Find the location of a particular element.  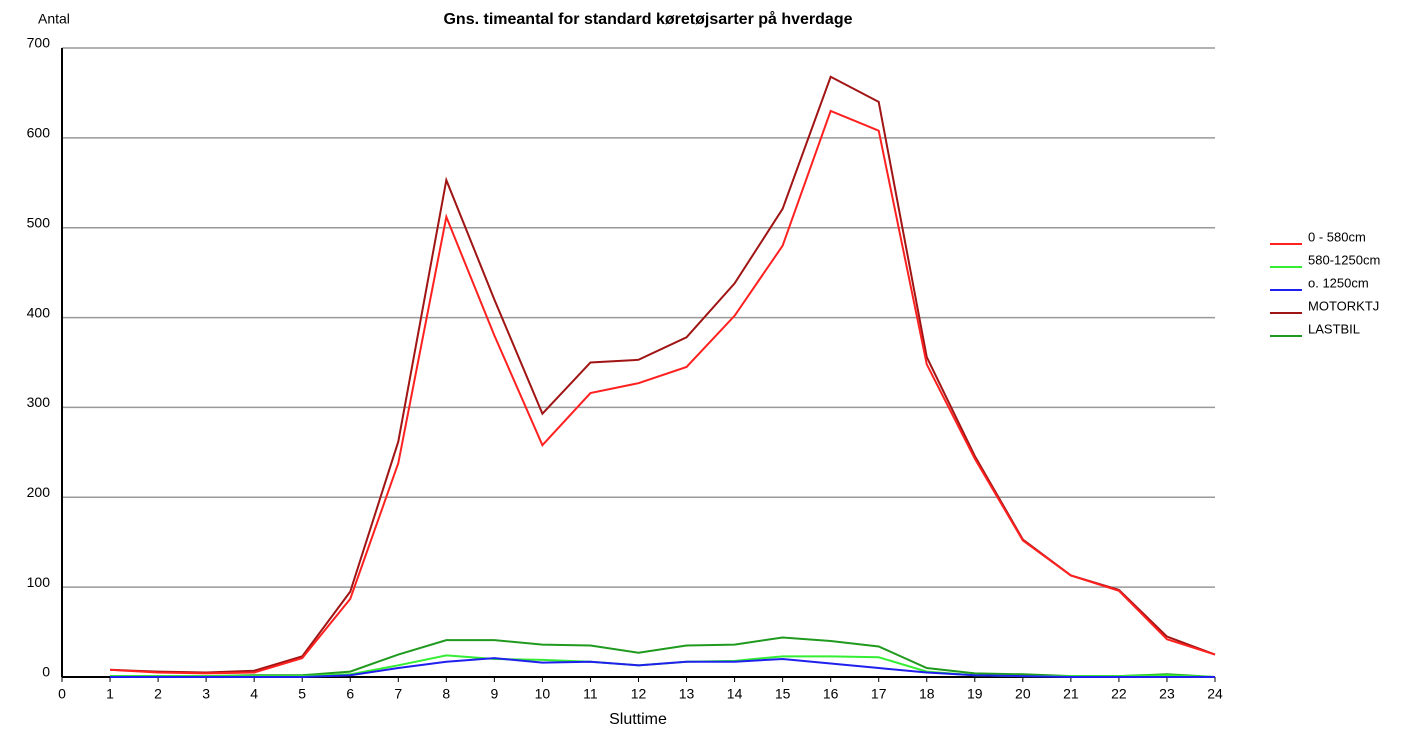

x-tick-label: 21 is located at coordinates (1071, 694).